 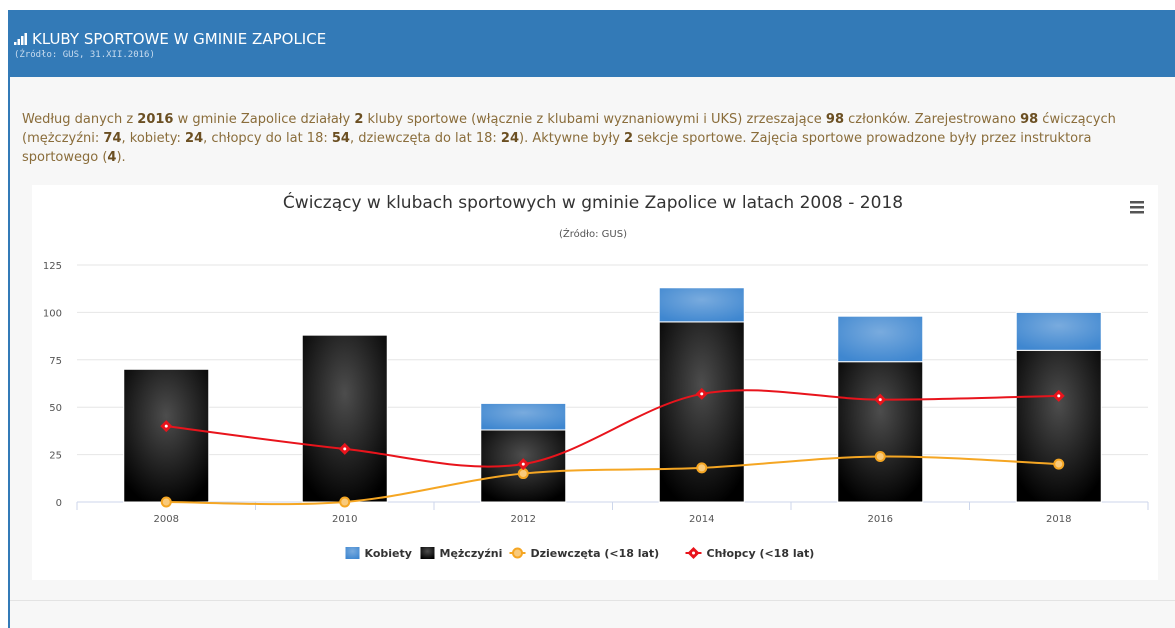 I want to click on y-tick-label: 125, so click(x=52, y=266).